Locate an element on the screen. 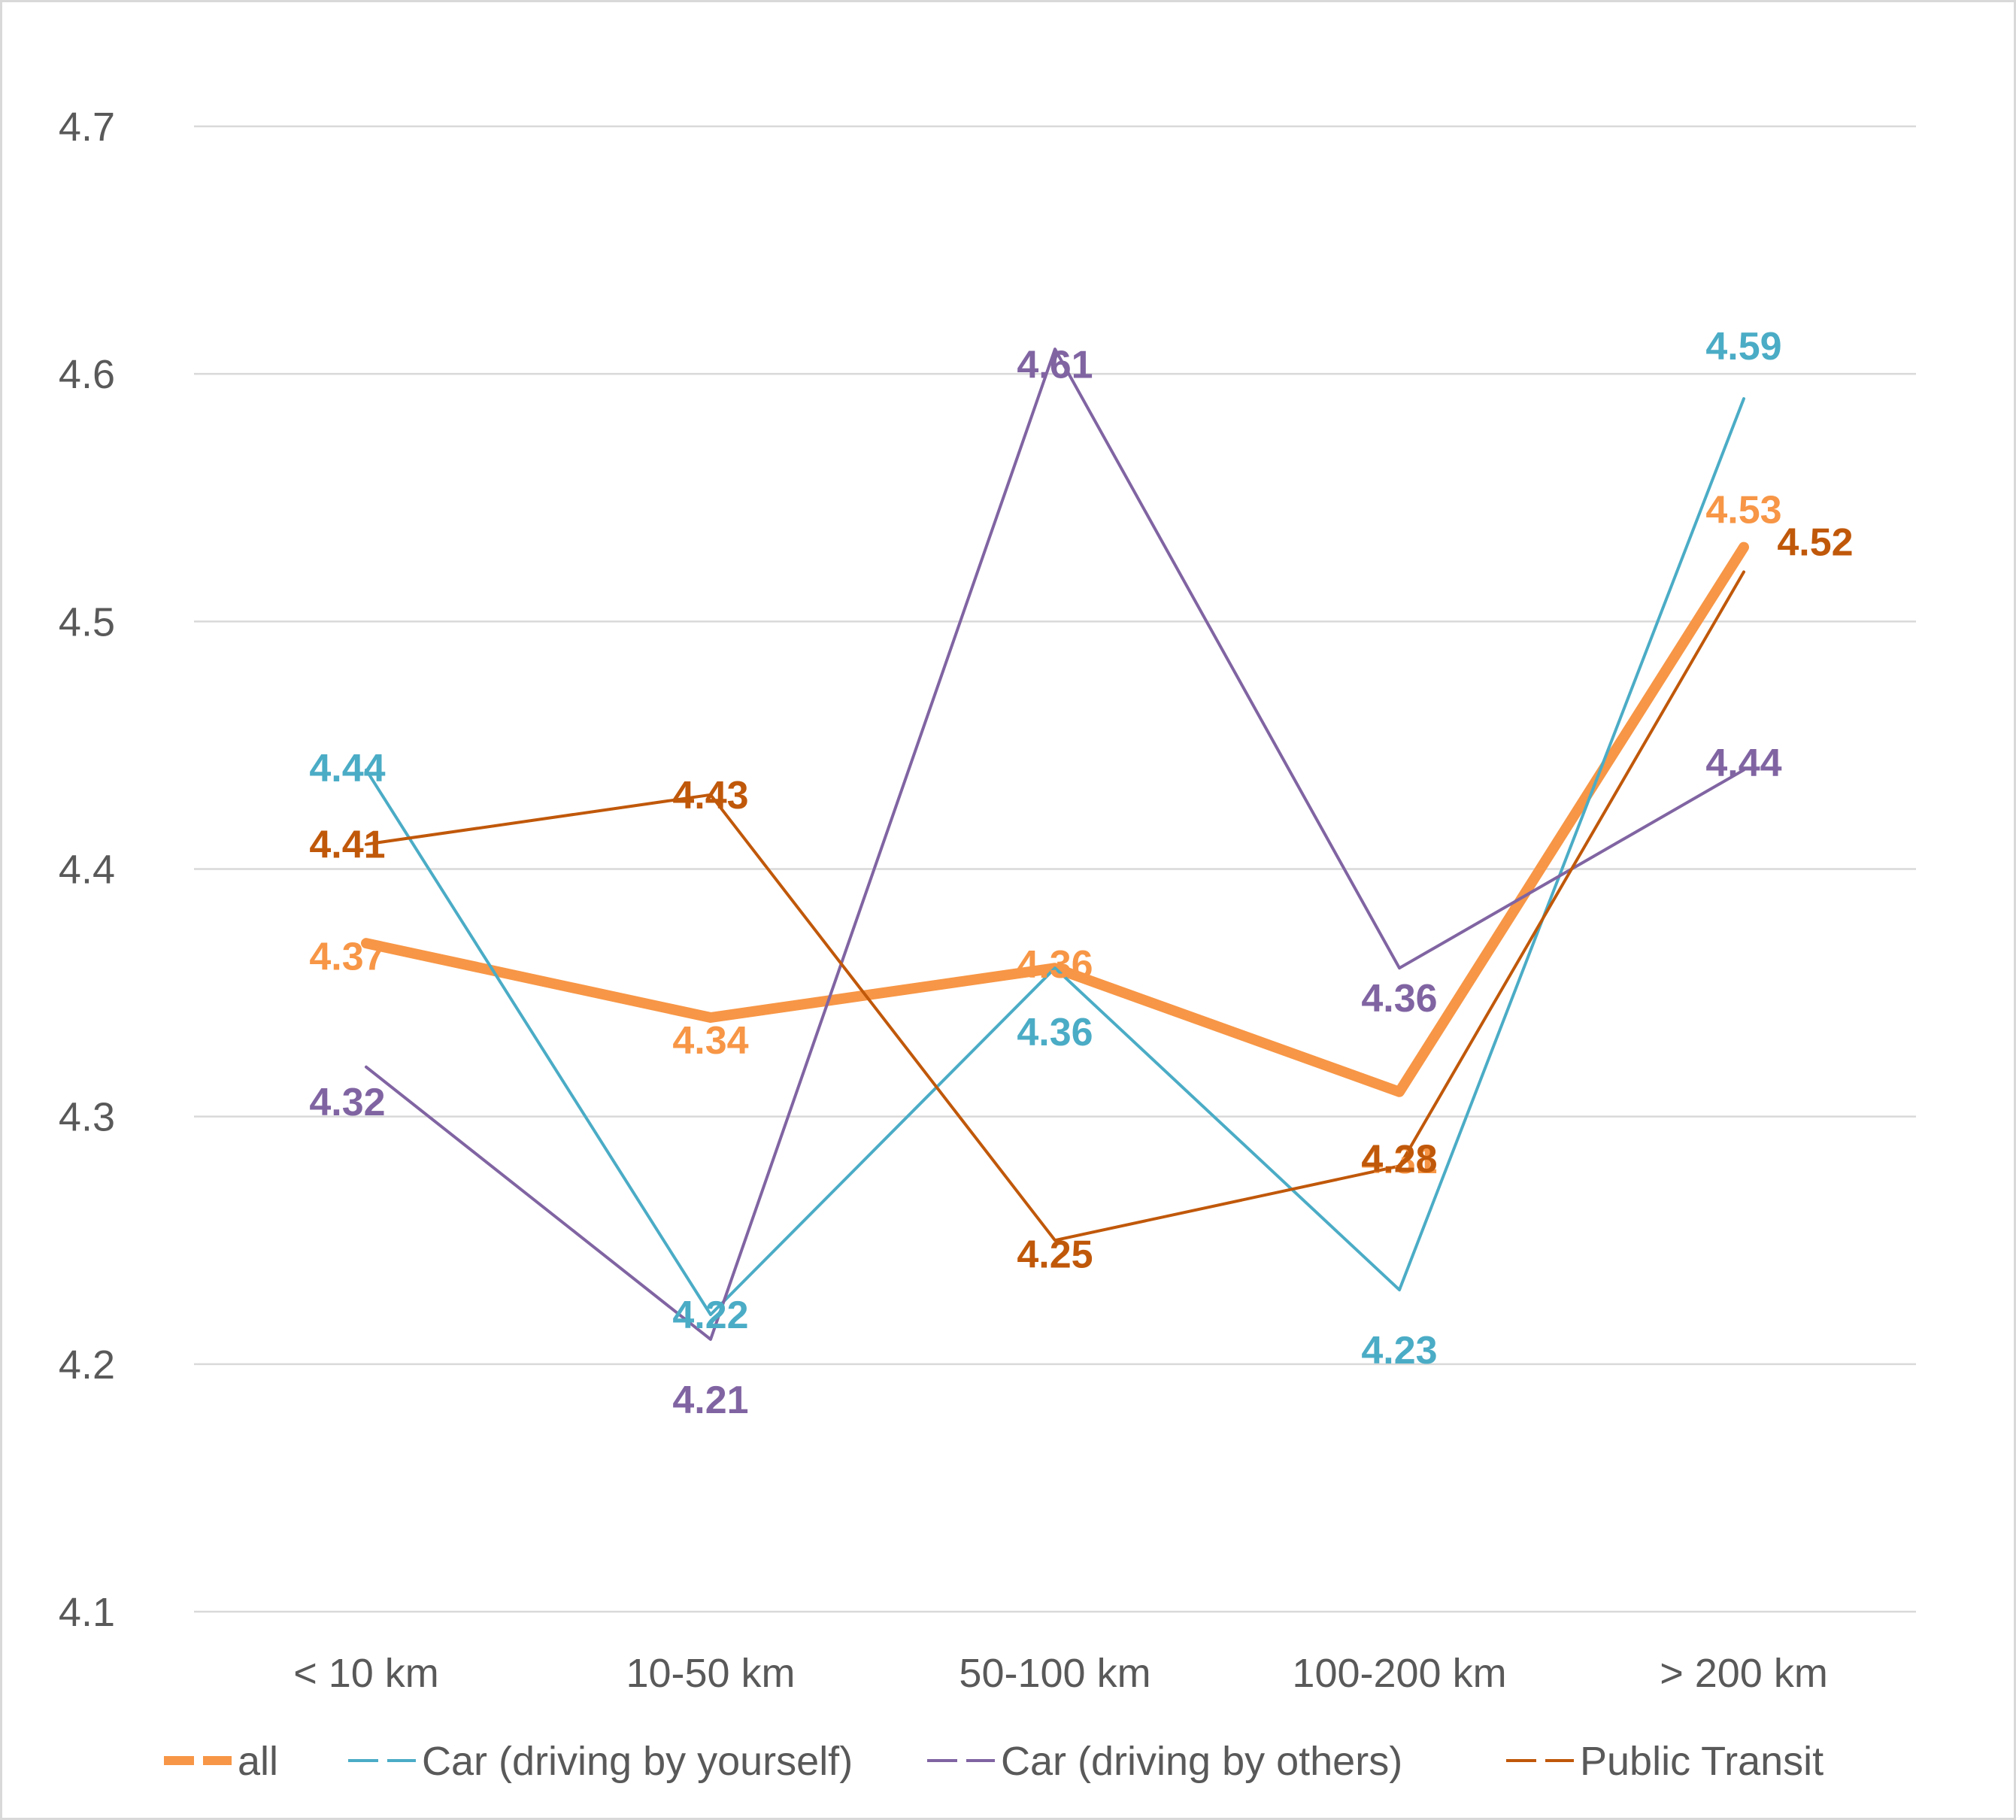 The image size is (2016, 1820). data-label: 4.31 is located at coordinates (1399, 1160).